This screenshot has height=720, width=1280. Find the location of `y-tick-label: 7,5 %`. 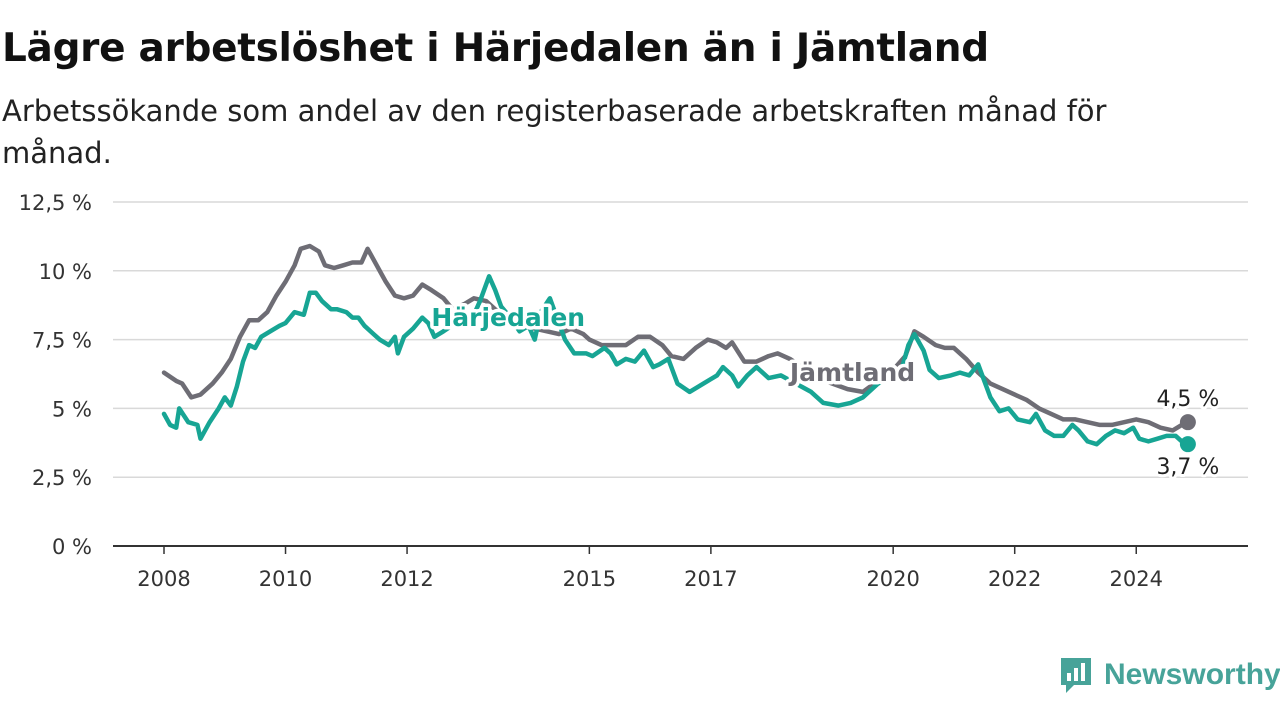

y-tick-label: 7,5 % is located at coordinates (62, 341).